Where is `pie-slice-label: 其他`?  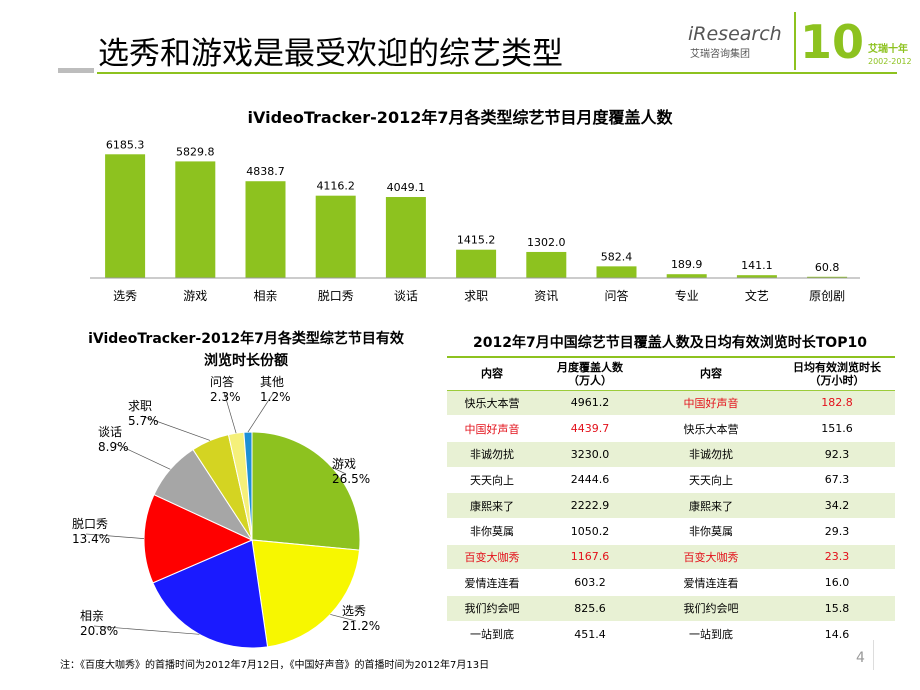 pie-slice-label: 其他 is located at coordinates (272, 382).